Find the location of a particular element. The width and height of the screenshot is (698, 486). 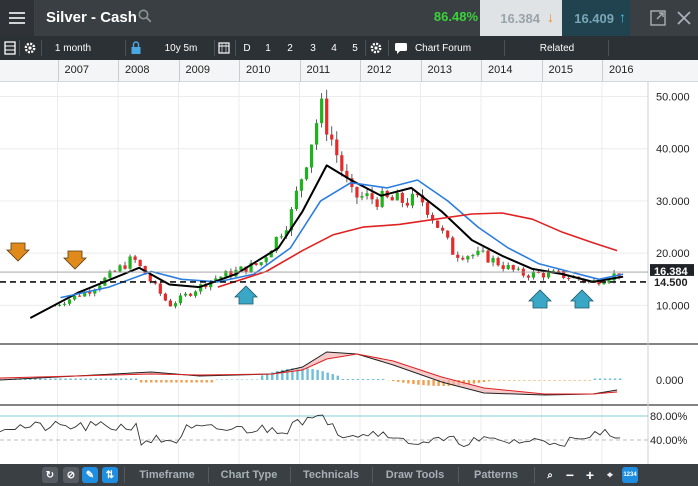

year-label: 2007 is located at coordinates (76, 70).